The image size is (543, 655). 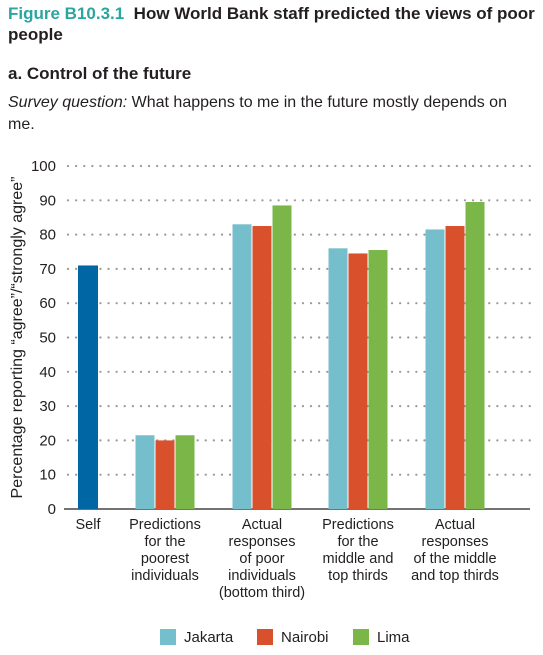 What do you see at coordinates (66, 13) in the screenshot?
I see `figure-number: Figure B10.3.1` at bounding box center [66, 13].